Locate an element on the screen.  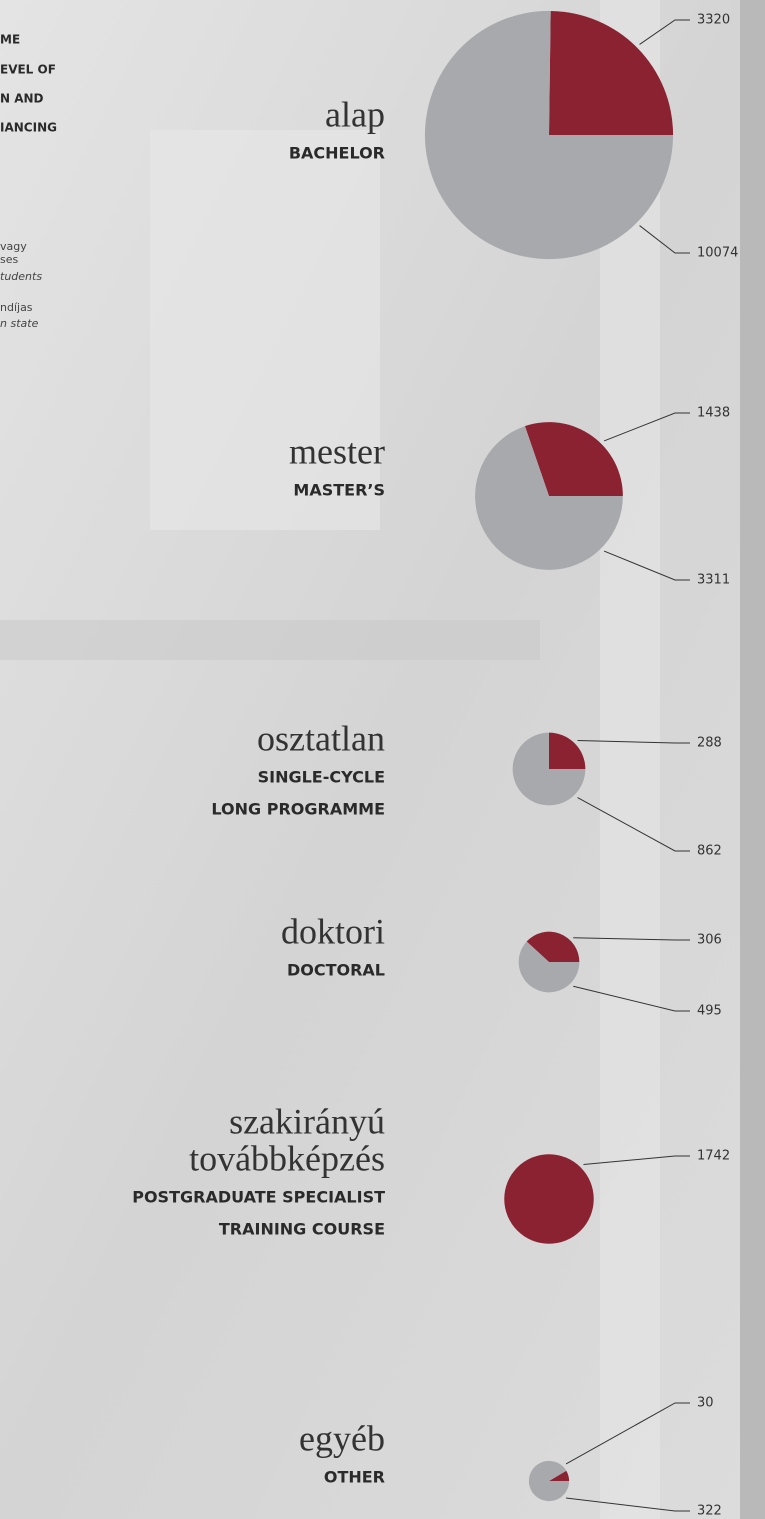
value-label: 495 is located at coordinates (709, 1011).